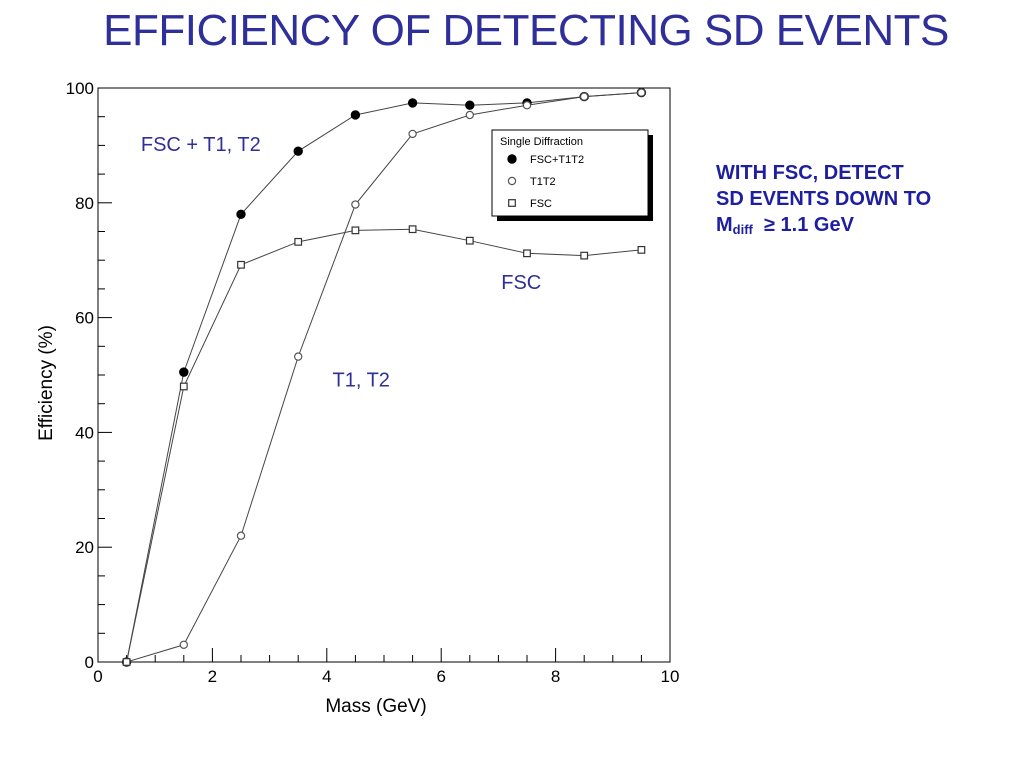 Image resolution: width=1024 pixels, height=768 pixels. Describe the element at coordinates (670, 676) in the screenshot. I see `x-tick-label: 10` at that location.